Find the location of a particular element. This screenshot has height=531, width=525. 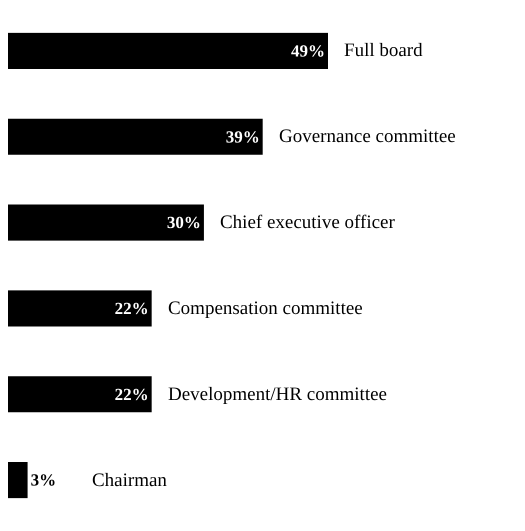

y-tick-label: Compensation committee is located at coordinates (265, 308).